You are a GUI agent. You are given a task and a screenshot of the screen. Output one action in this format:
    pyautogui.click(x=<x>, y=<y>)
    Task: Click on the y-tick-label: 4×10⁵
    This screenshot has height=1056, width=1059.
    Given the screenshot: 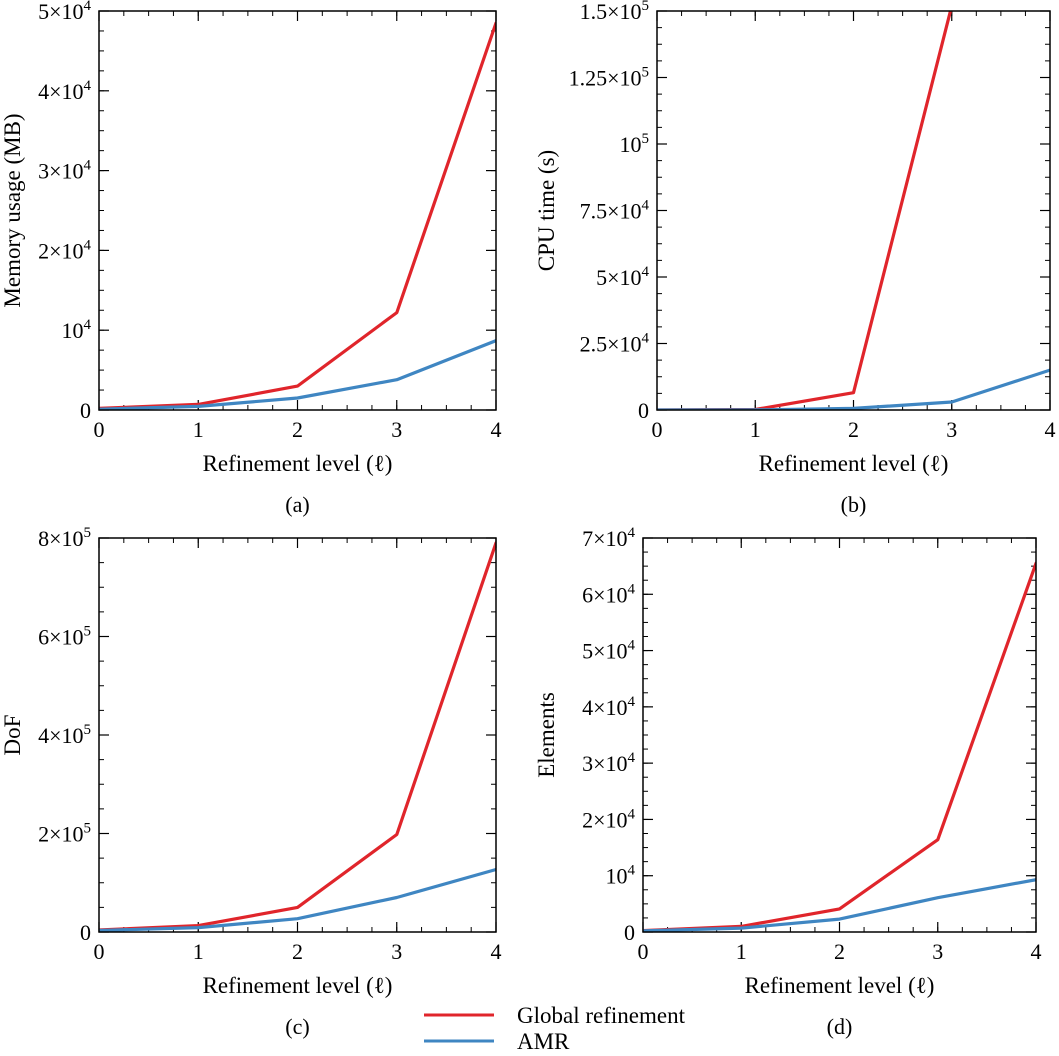 What is the action you would take?
    pyautogui.click(x=64, y=735)
    